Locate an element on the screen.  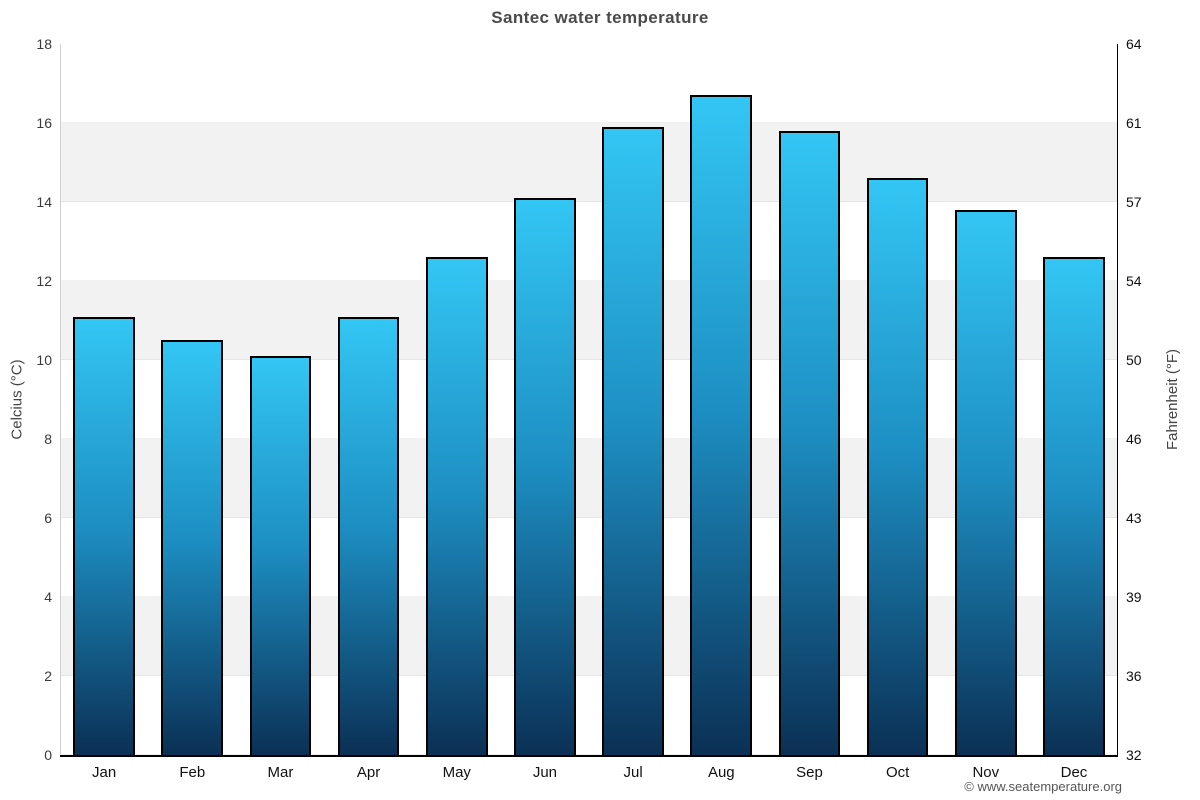
y-axis-title-celsius: Celcius (°C) is located at coordinates (17, 399).